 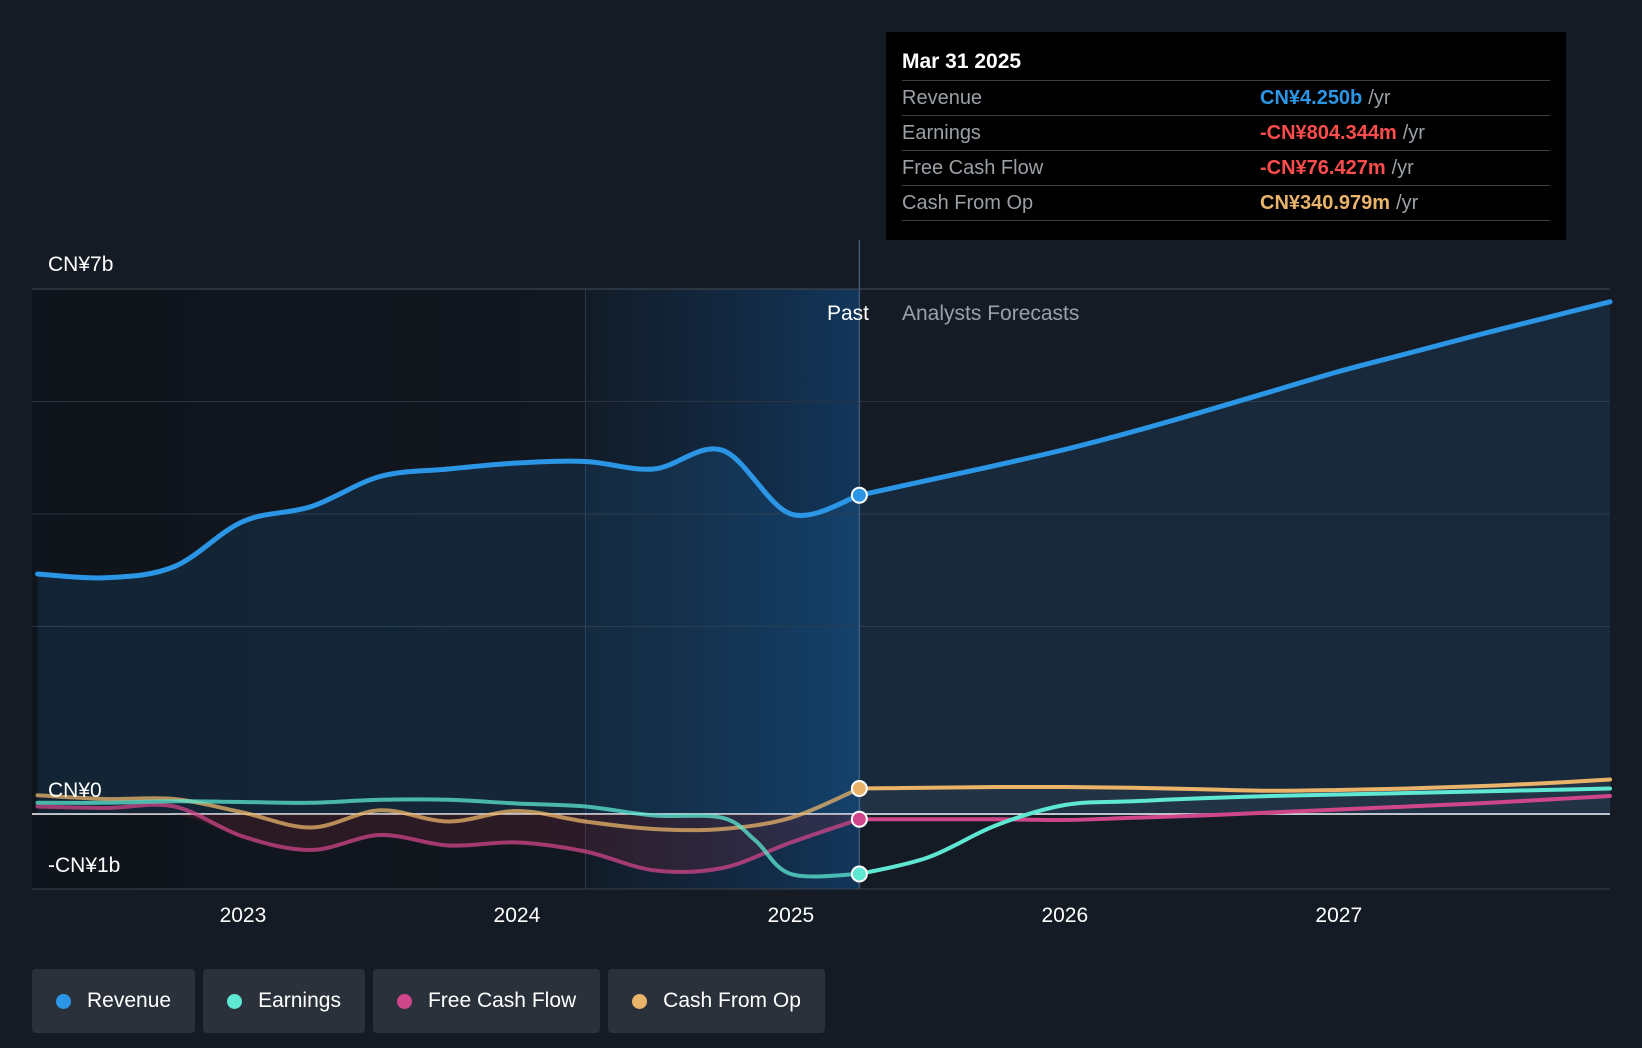 I want to click on x-tick-label: 2023, so click(x=243, y=915).